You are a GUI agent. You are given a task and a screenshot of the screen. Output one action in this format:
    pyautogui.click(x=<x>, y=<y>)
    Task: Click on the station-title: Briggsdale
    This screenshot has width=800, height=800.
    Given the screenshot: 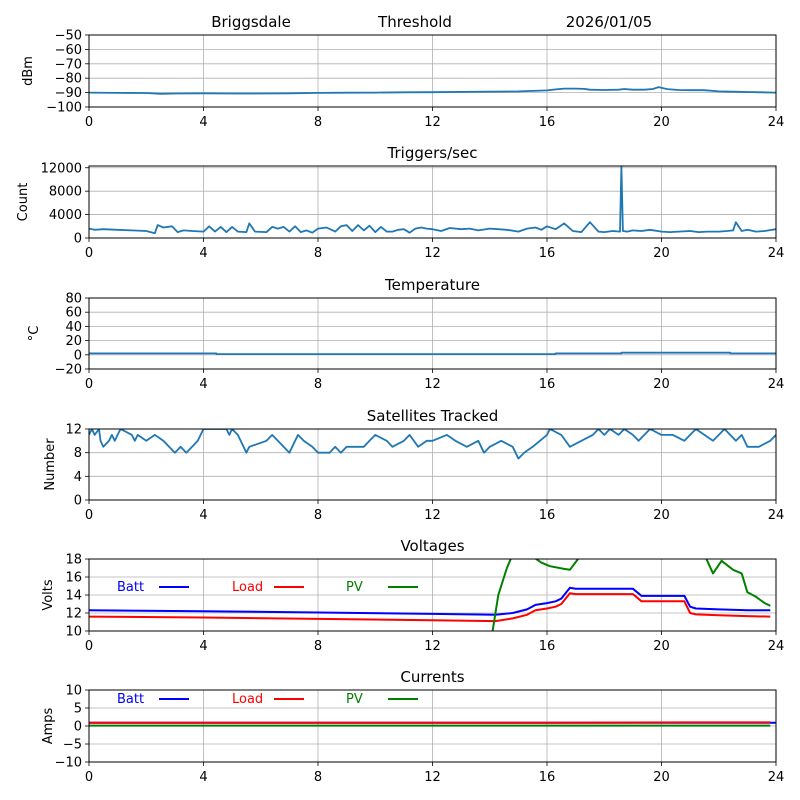 What is the action you would take?
    pyautogui.click(x=251, y=22)
    